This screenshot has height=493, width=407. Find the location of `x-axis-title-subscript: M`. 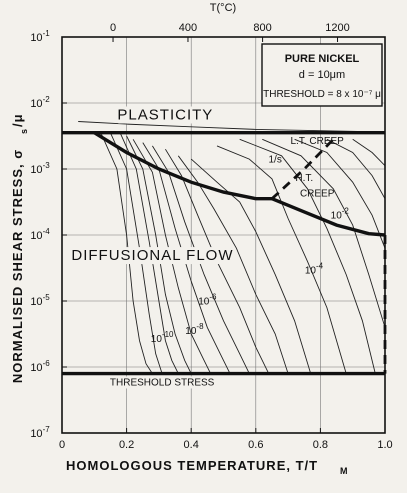

x-axis-title-subscript: M is located at coordinates (344, 471).